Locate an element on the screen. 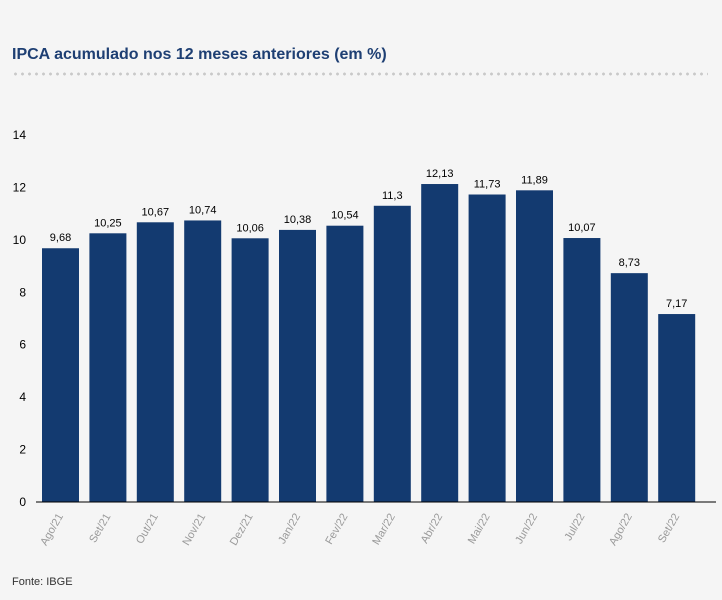 This screenshot has width=722, height=600. data-label: 10,06 is located at coordinates (250, 228).